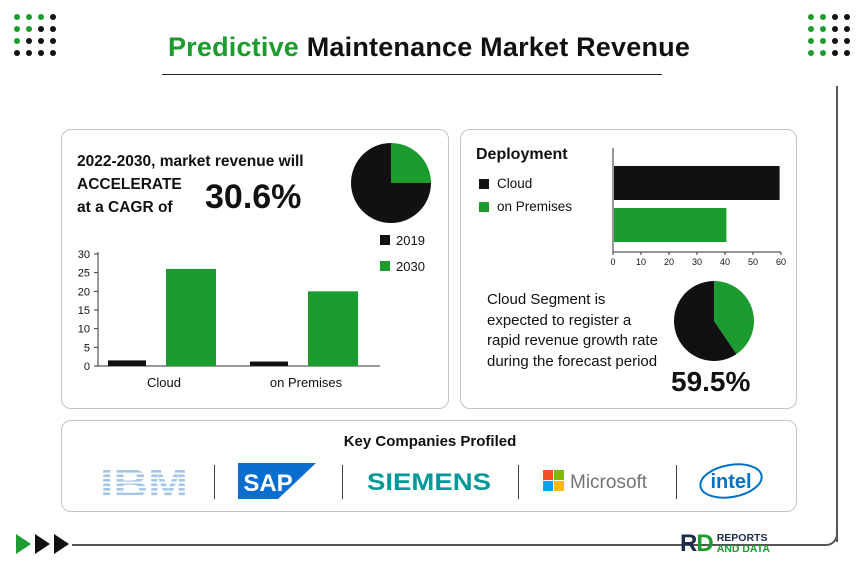 The image size is (858, 587). Describe the element at coordinates (410, 266) in the screenshot. I see `legend-label-2030: 2030` at that location.